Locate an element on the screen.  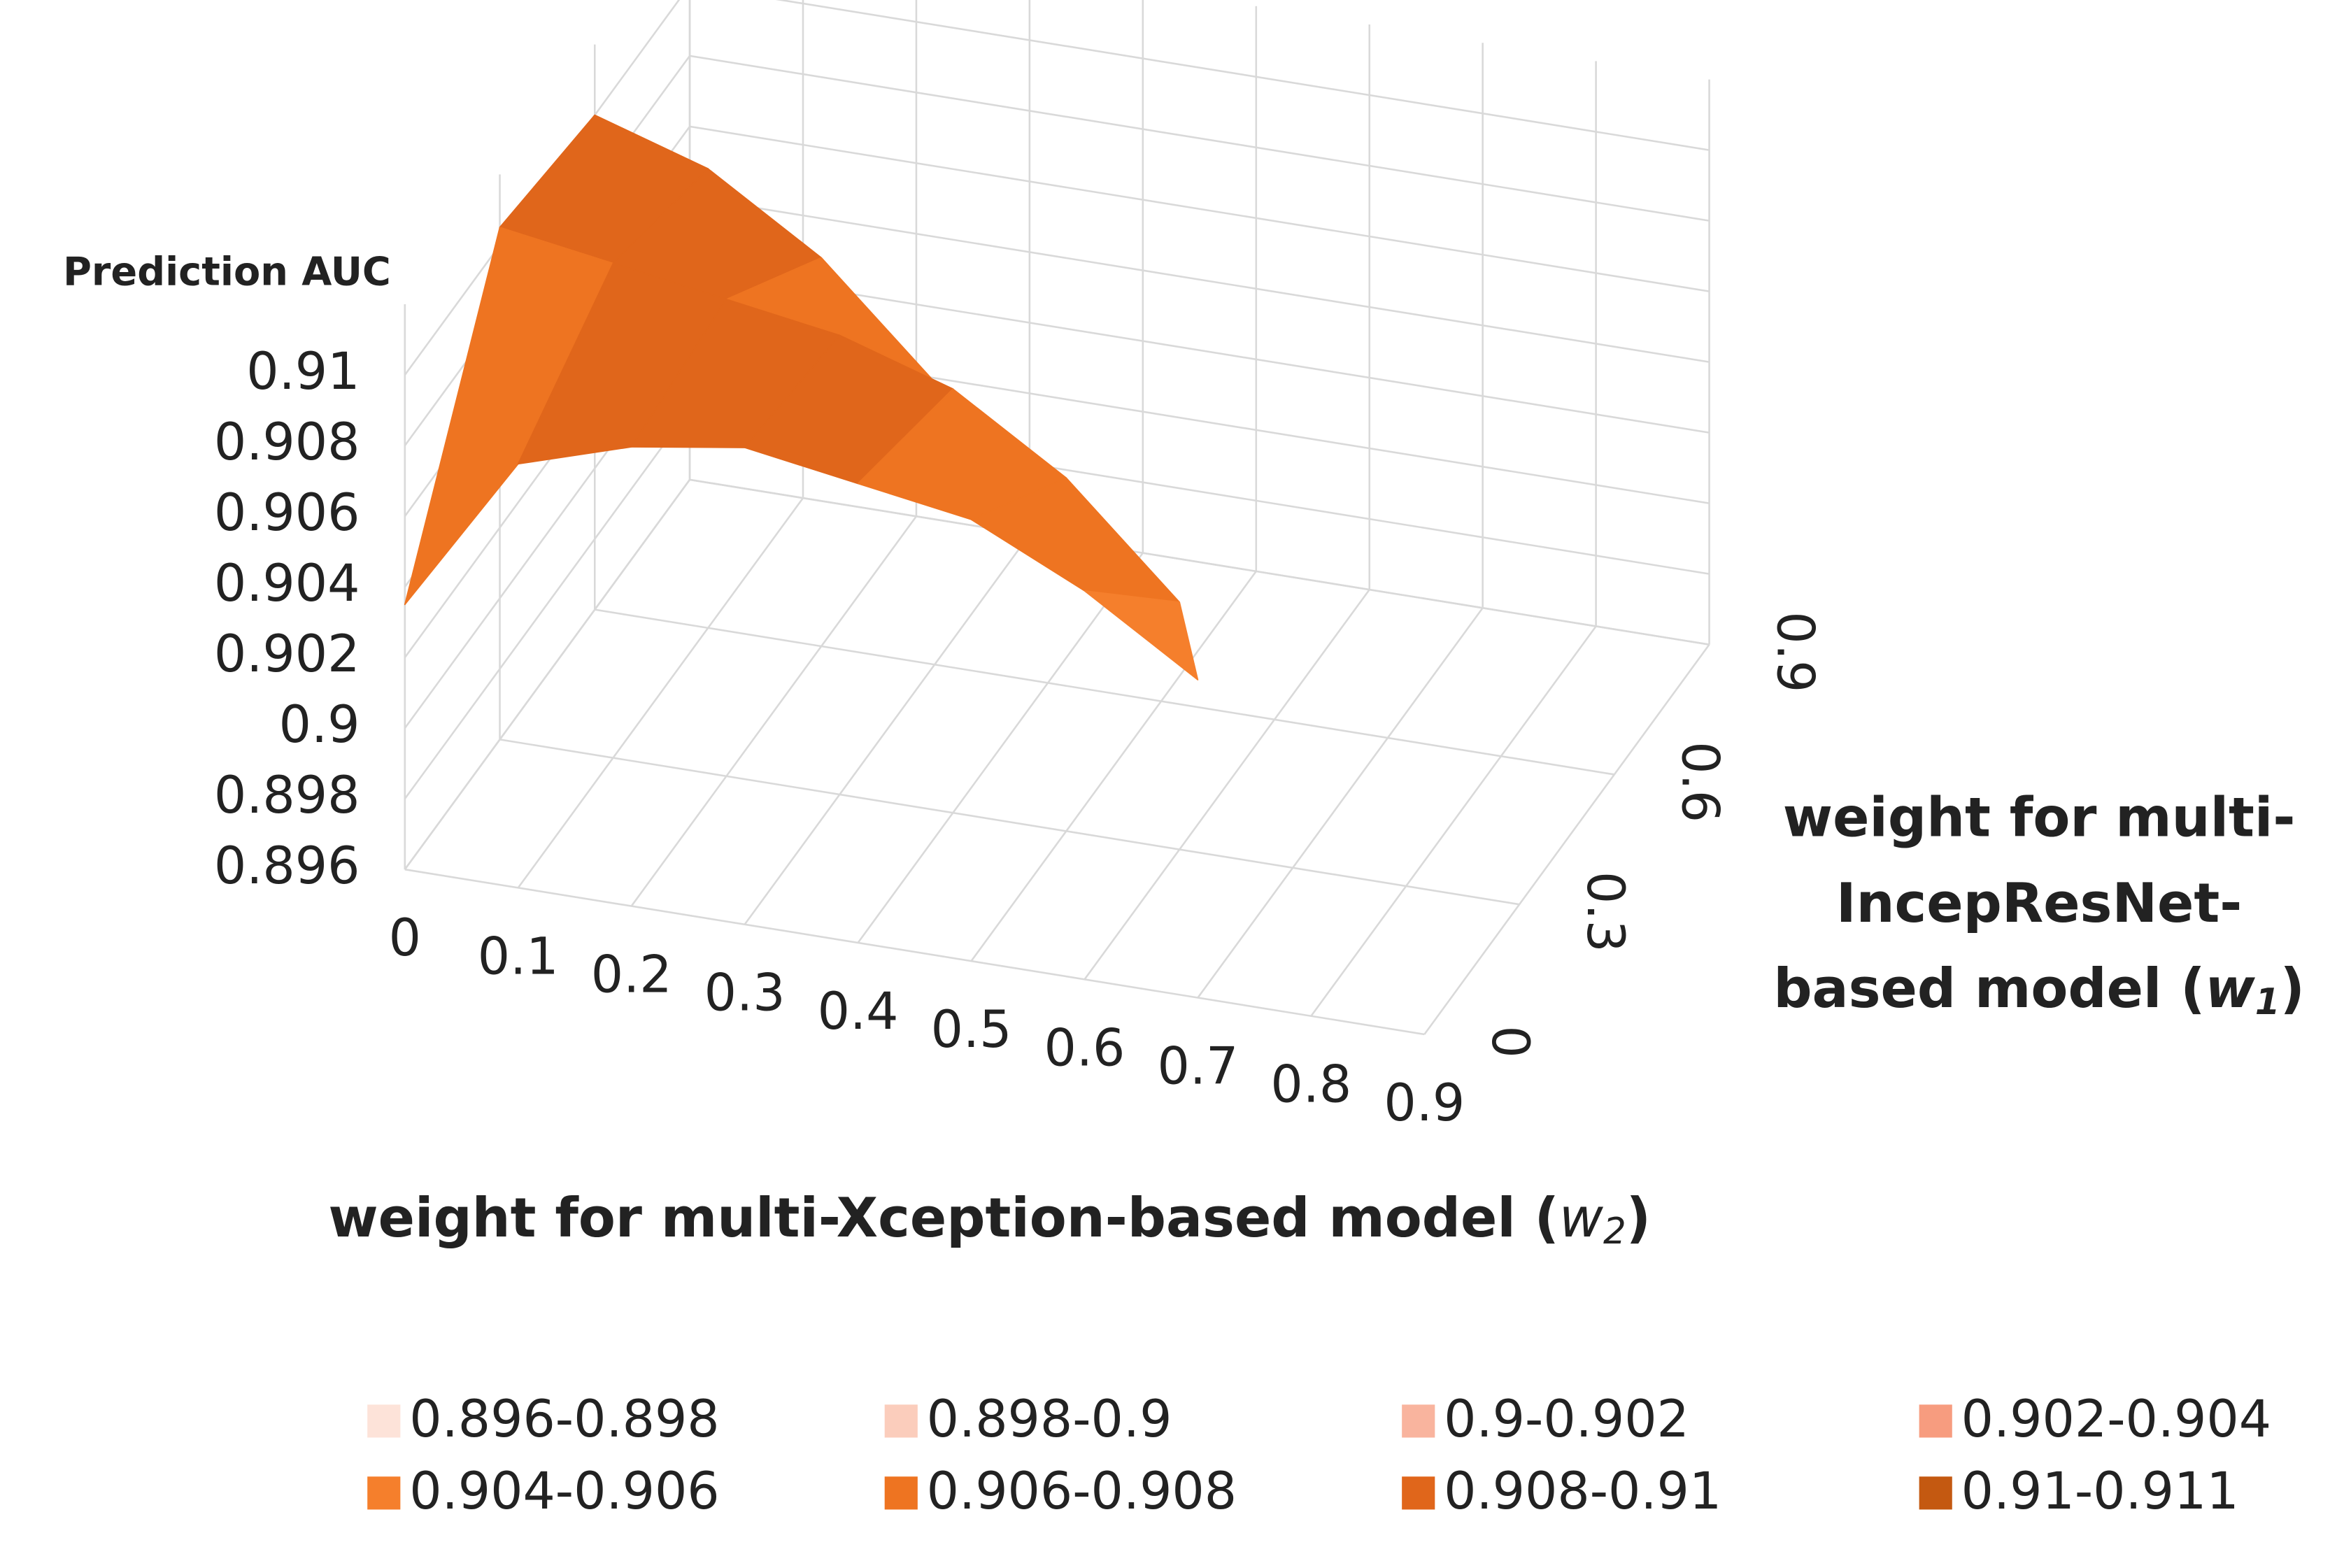
y-axis-title-line: IncepResNet- is located at coordinates (2039, 903).